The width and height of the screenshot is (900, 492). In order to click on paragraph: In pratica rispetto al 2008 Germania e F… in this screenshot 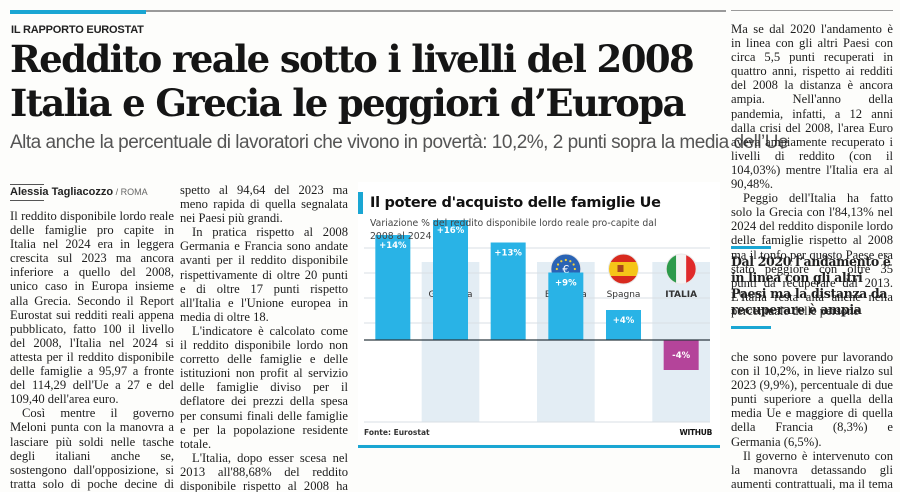, I will do `click(264, 274)`.